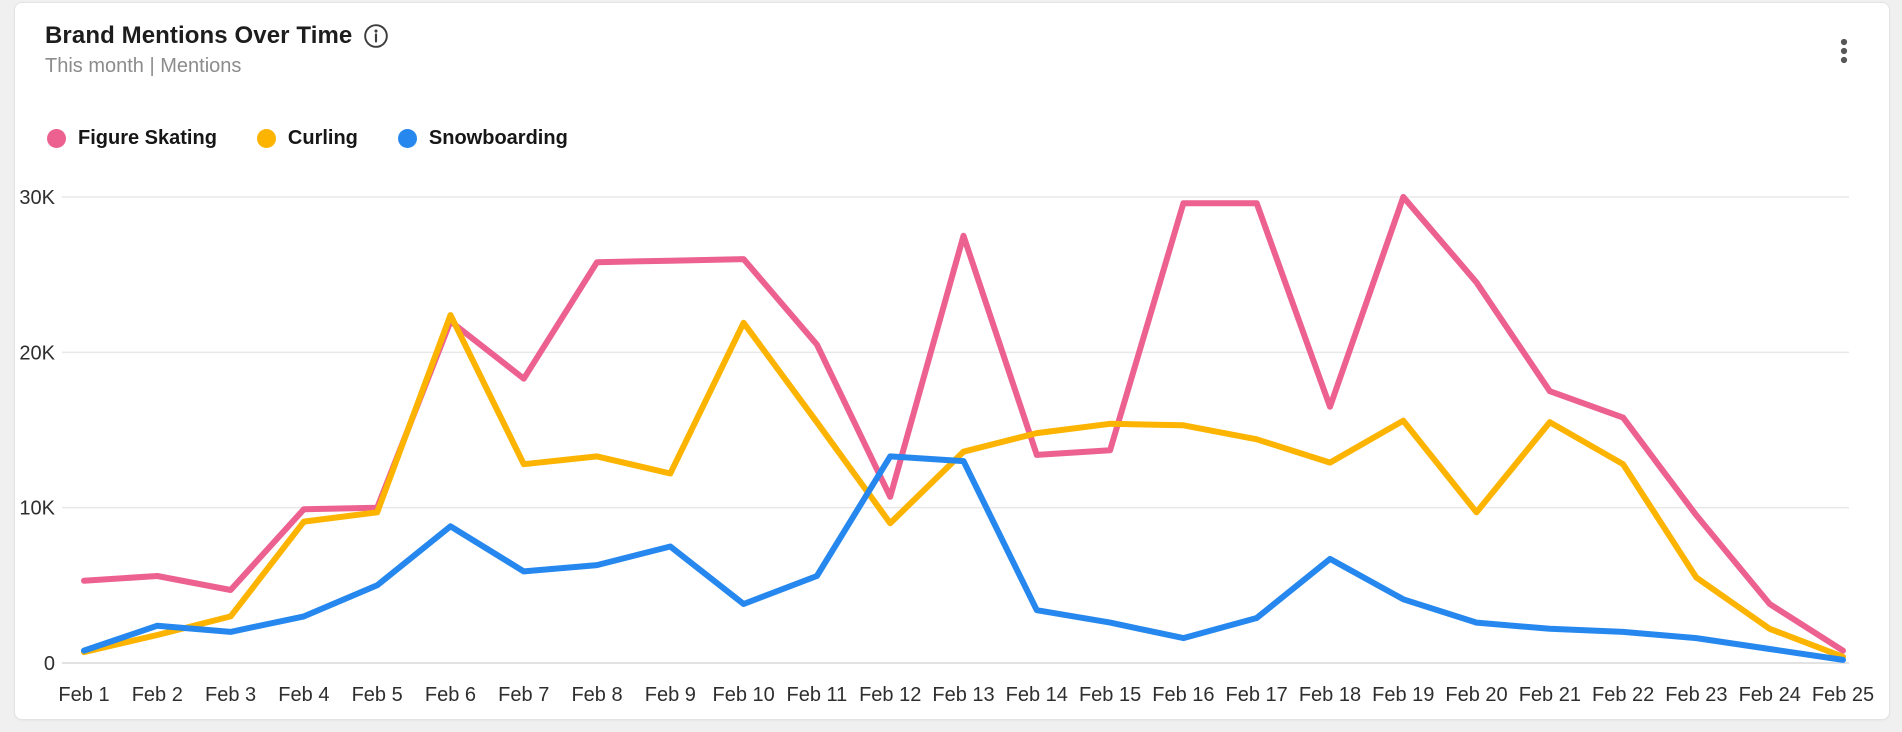 The width and height of the screenshot is (1902, 732). What do you see at coordinates (199, 35) in the screenshot?
I see `page-title: Brand Mentions Over Time` at bounding box center [199, 35].